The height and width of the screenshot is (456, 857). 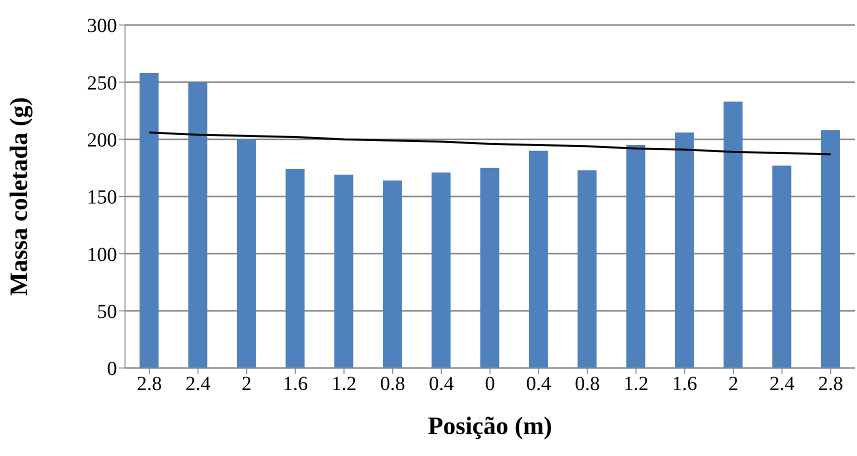 I want to click on line-series, so click(x=490, y=143).